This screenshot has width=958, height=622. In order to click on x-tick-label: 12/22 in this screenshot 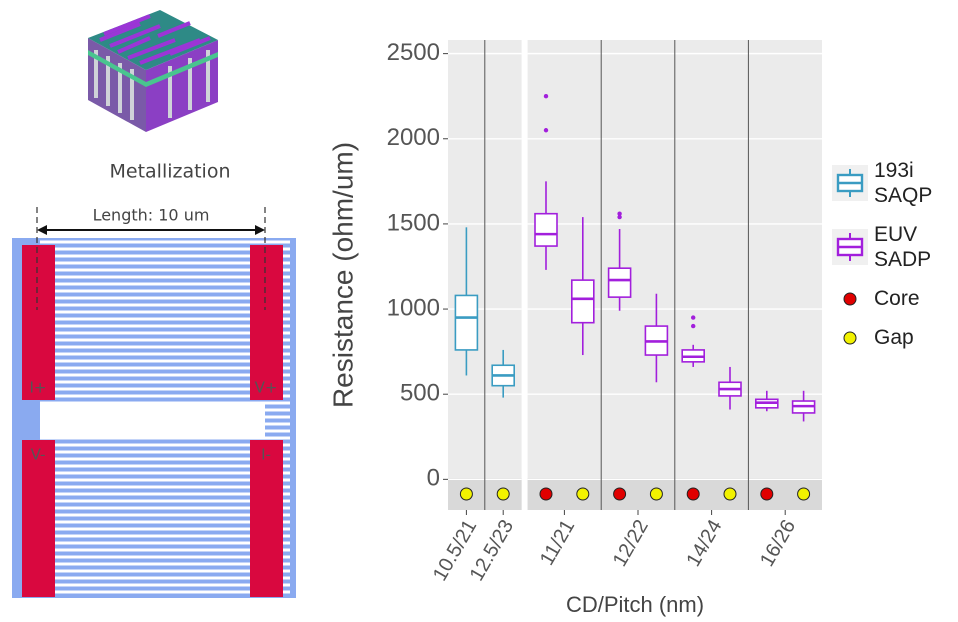, I will do `click(631, 543)`.